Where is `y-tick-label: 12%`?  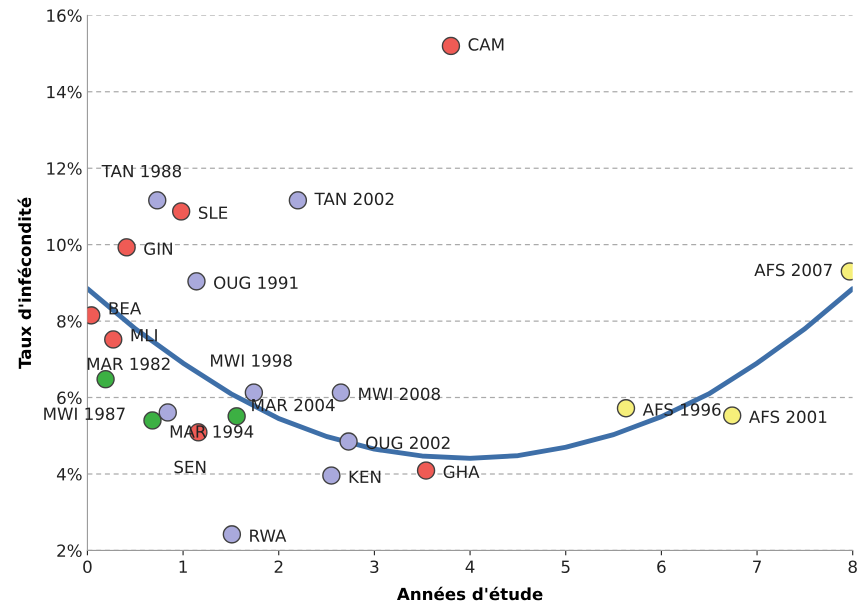
y-tick-label: 12% is located at coordinates (64, 168).